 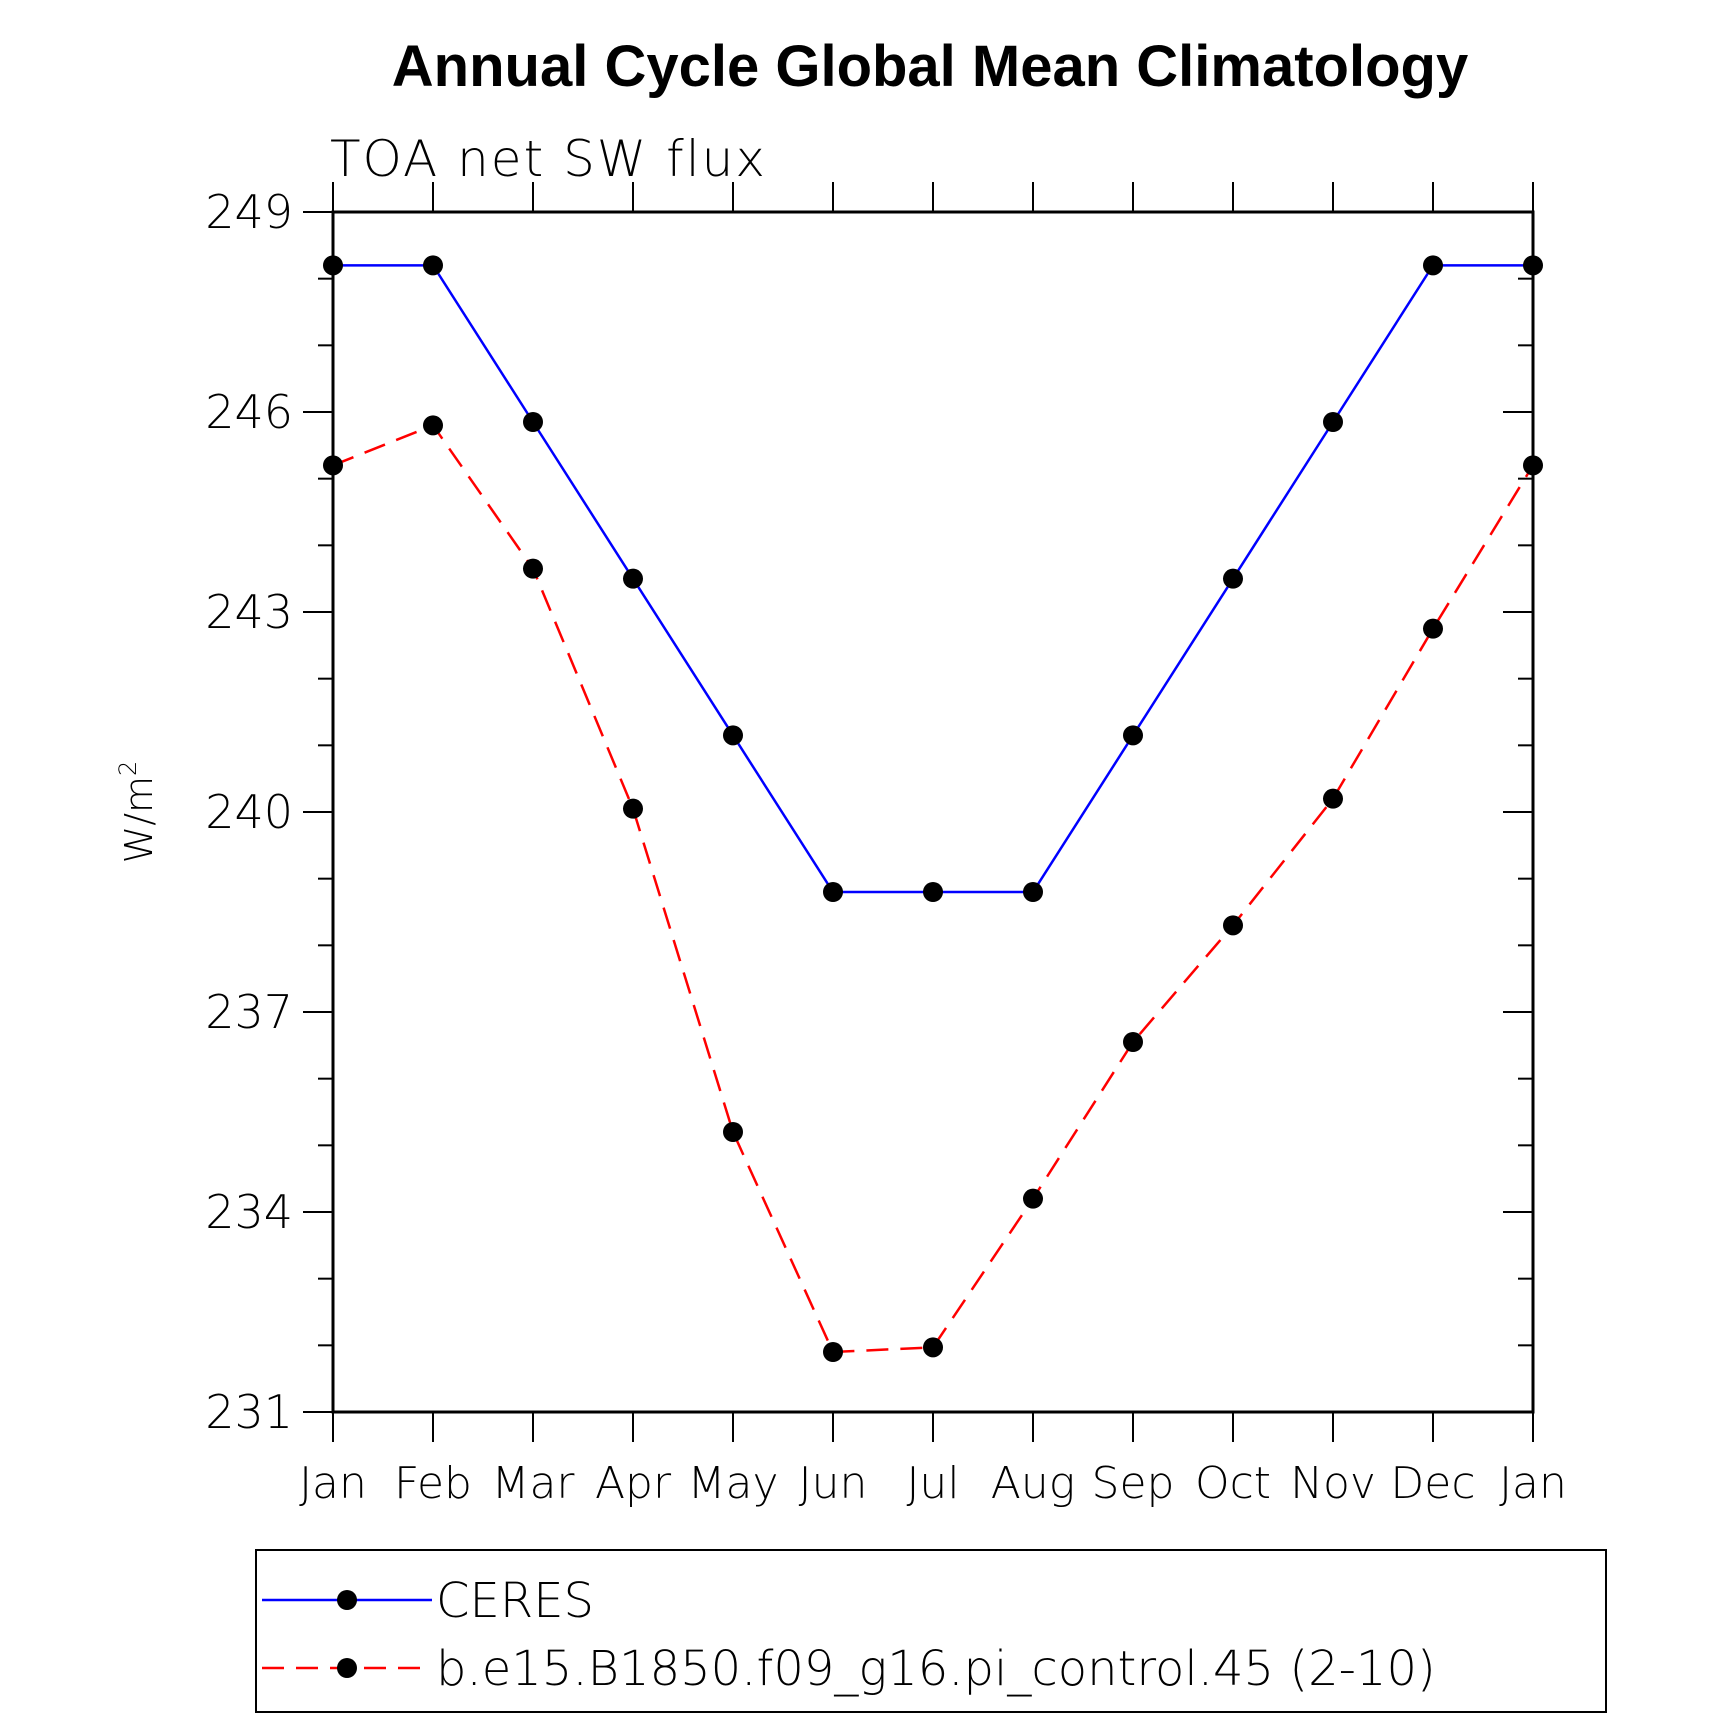 I want to click on x-tick-label: Sep, so click(x=1133, y=1483).